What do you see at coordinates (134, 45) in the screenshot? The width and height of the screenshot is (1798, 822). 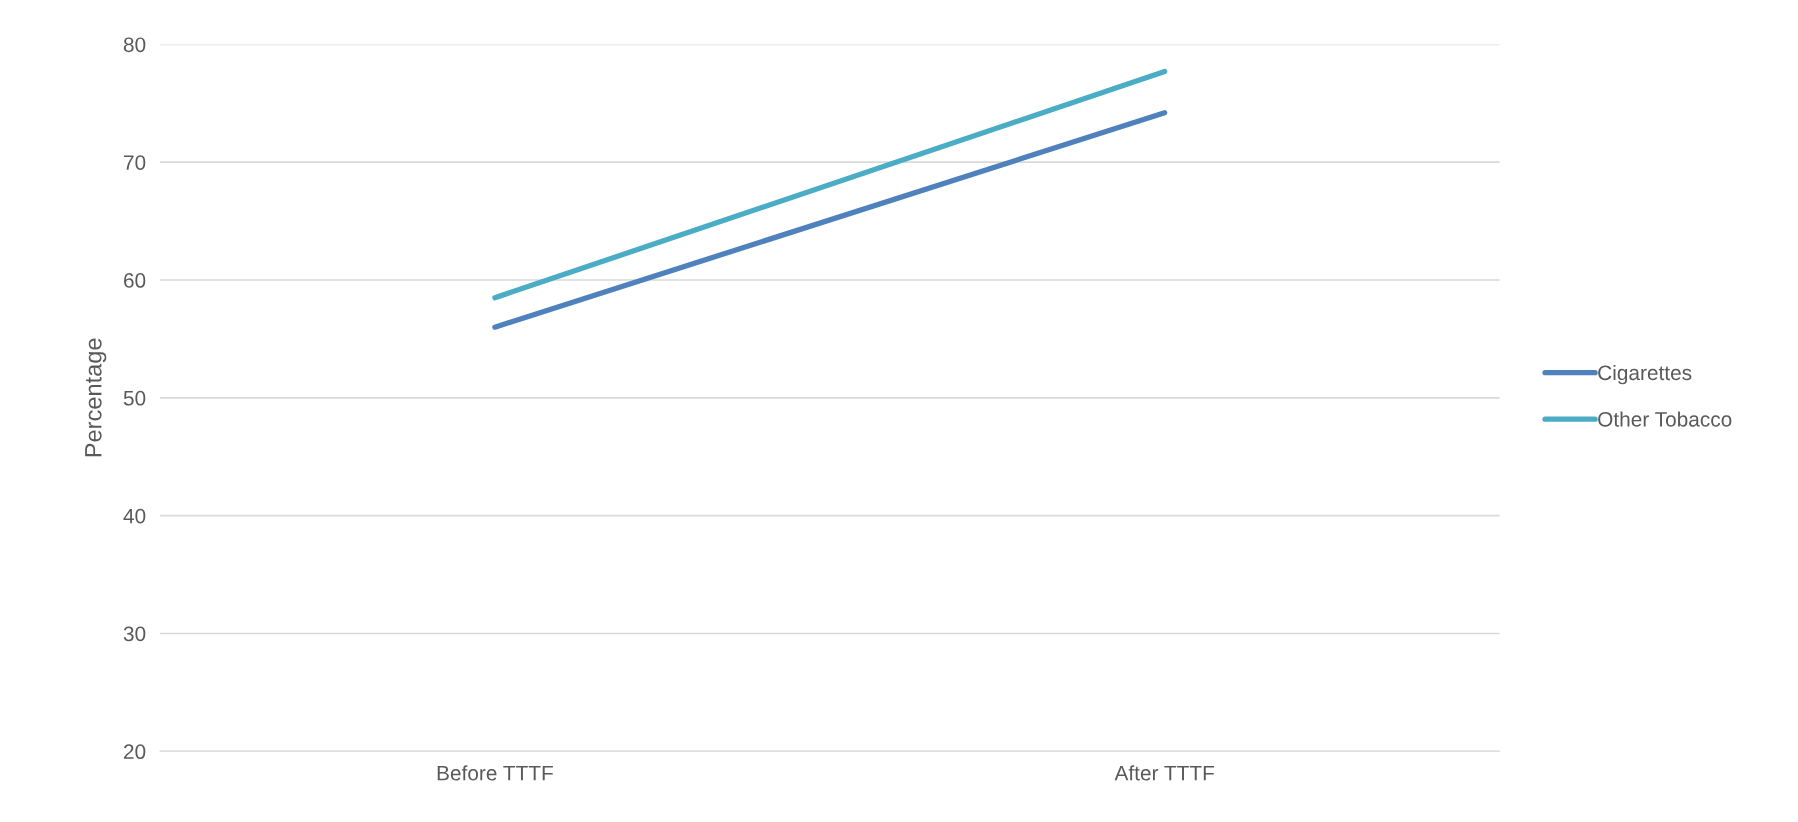 I see `y-tick-label: 80` at bounding box center [134, 45].